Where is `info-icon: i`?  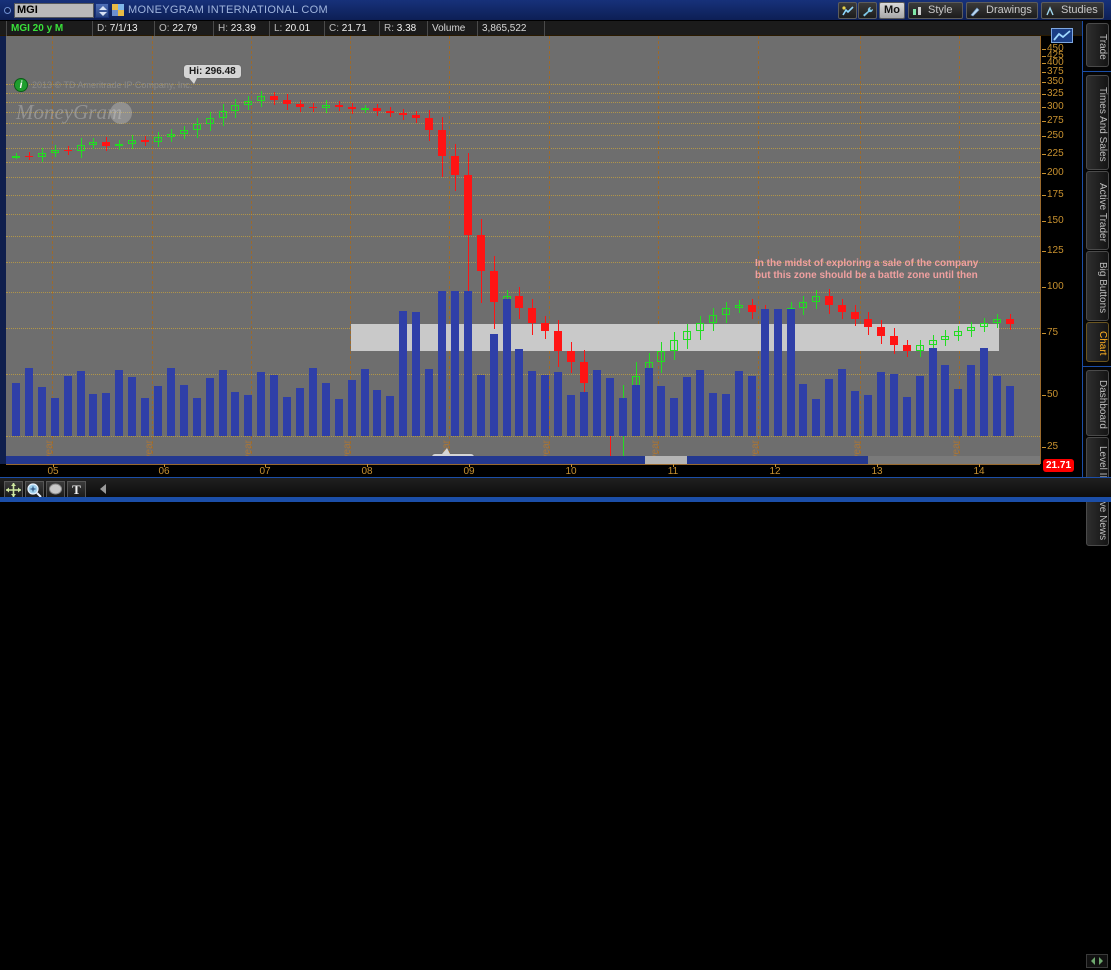
info-icon: i is located at coordinates (21, 85).